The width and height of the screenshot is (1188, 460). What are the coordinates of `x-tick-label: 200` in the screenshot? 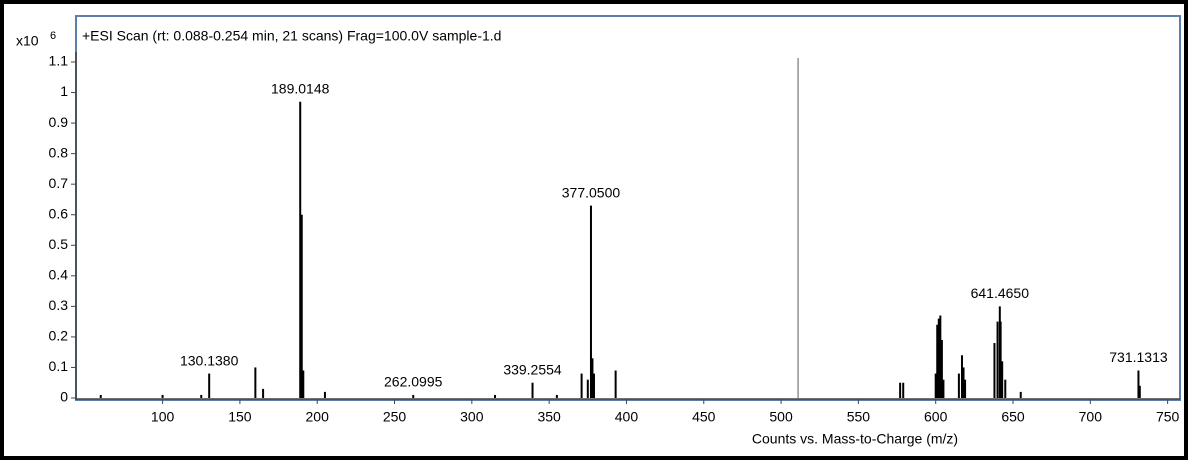 It's located at (318, 417).